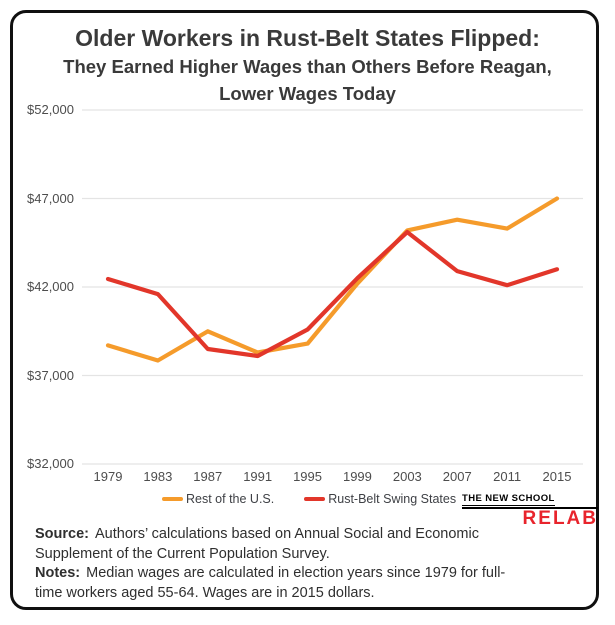 This screenshot has height=625, width=615. What do you see at coordinates (58, 573) in the screenshot?
I see `notes-label: Notes:` at bounding box center [58, 573].